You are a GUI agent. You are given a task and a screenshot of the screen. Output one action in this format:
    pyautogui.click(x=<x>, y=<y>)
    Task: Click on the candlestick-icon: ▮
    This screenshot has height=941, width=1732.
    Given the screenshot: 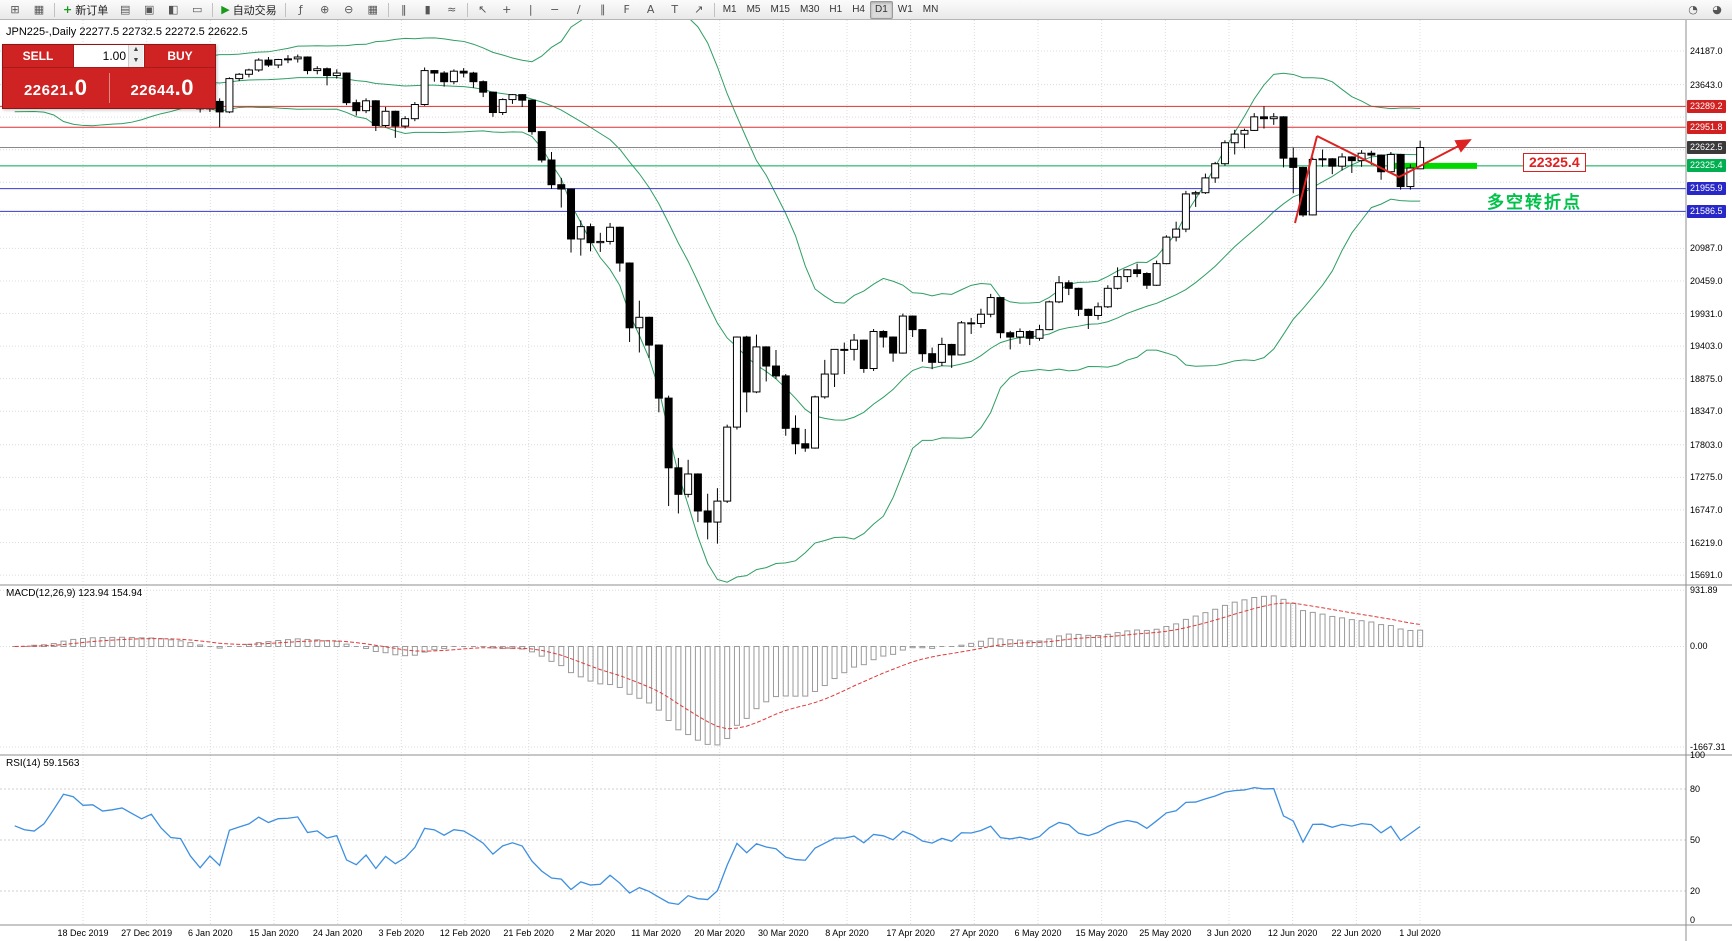 What is the action you would take?
    pyautogui.click(x=427, y=9)
    